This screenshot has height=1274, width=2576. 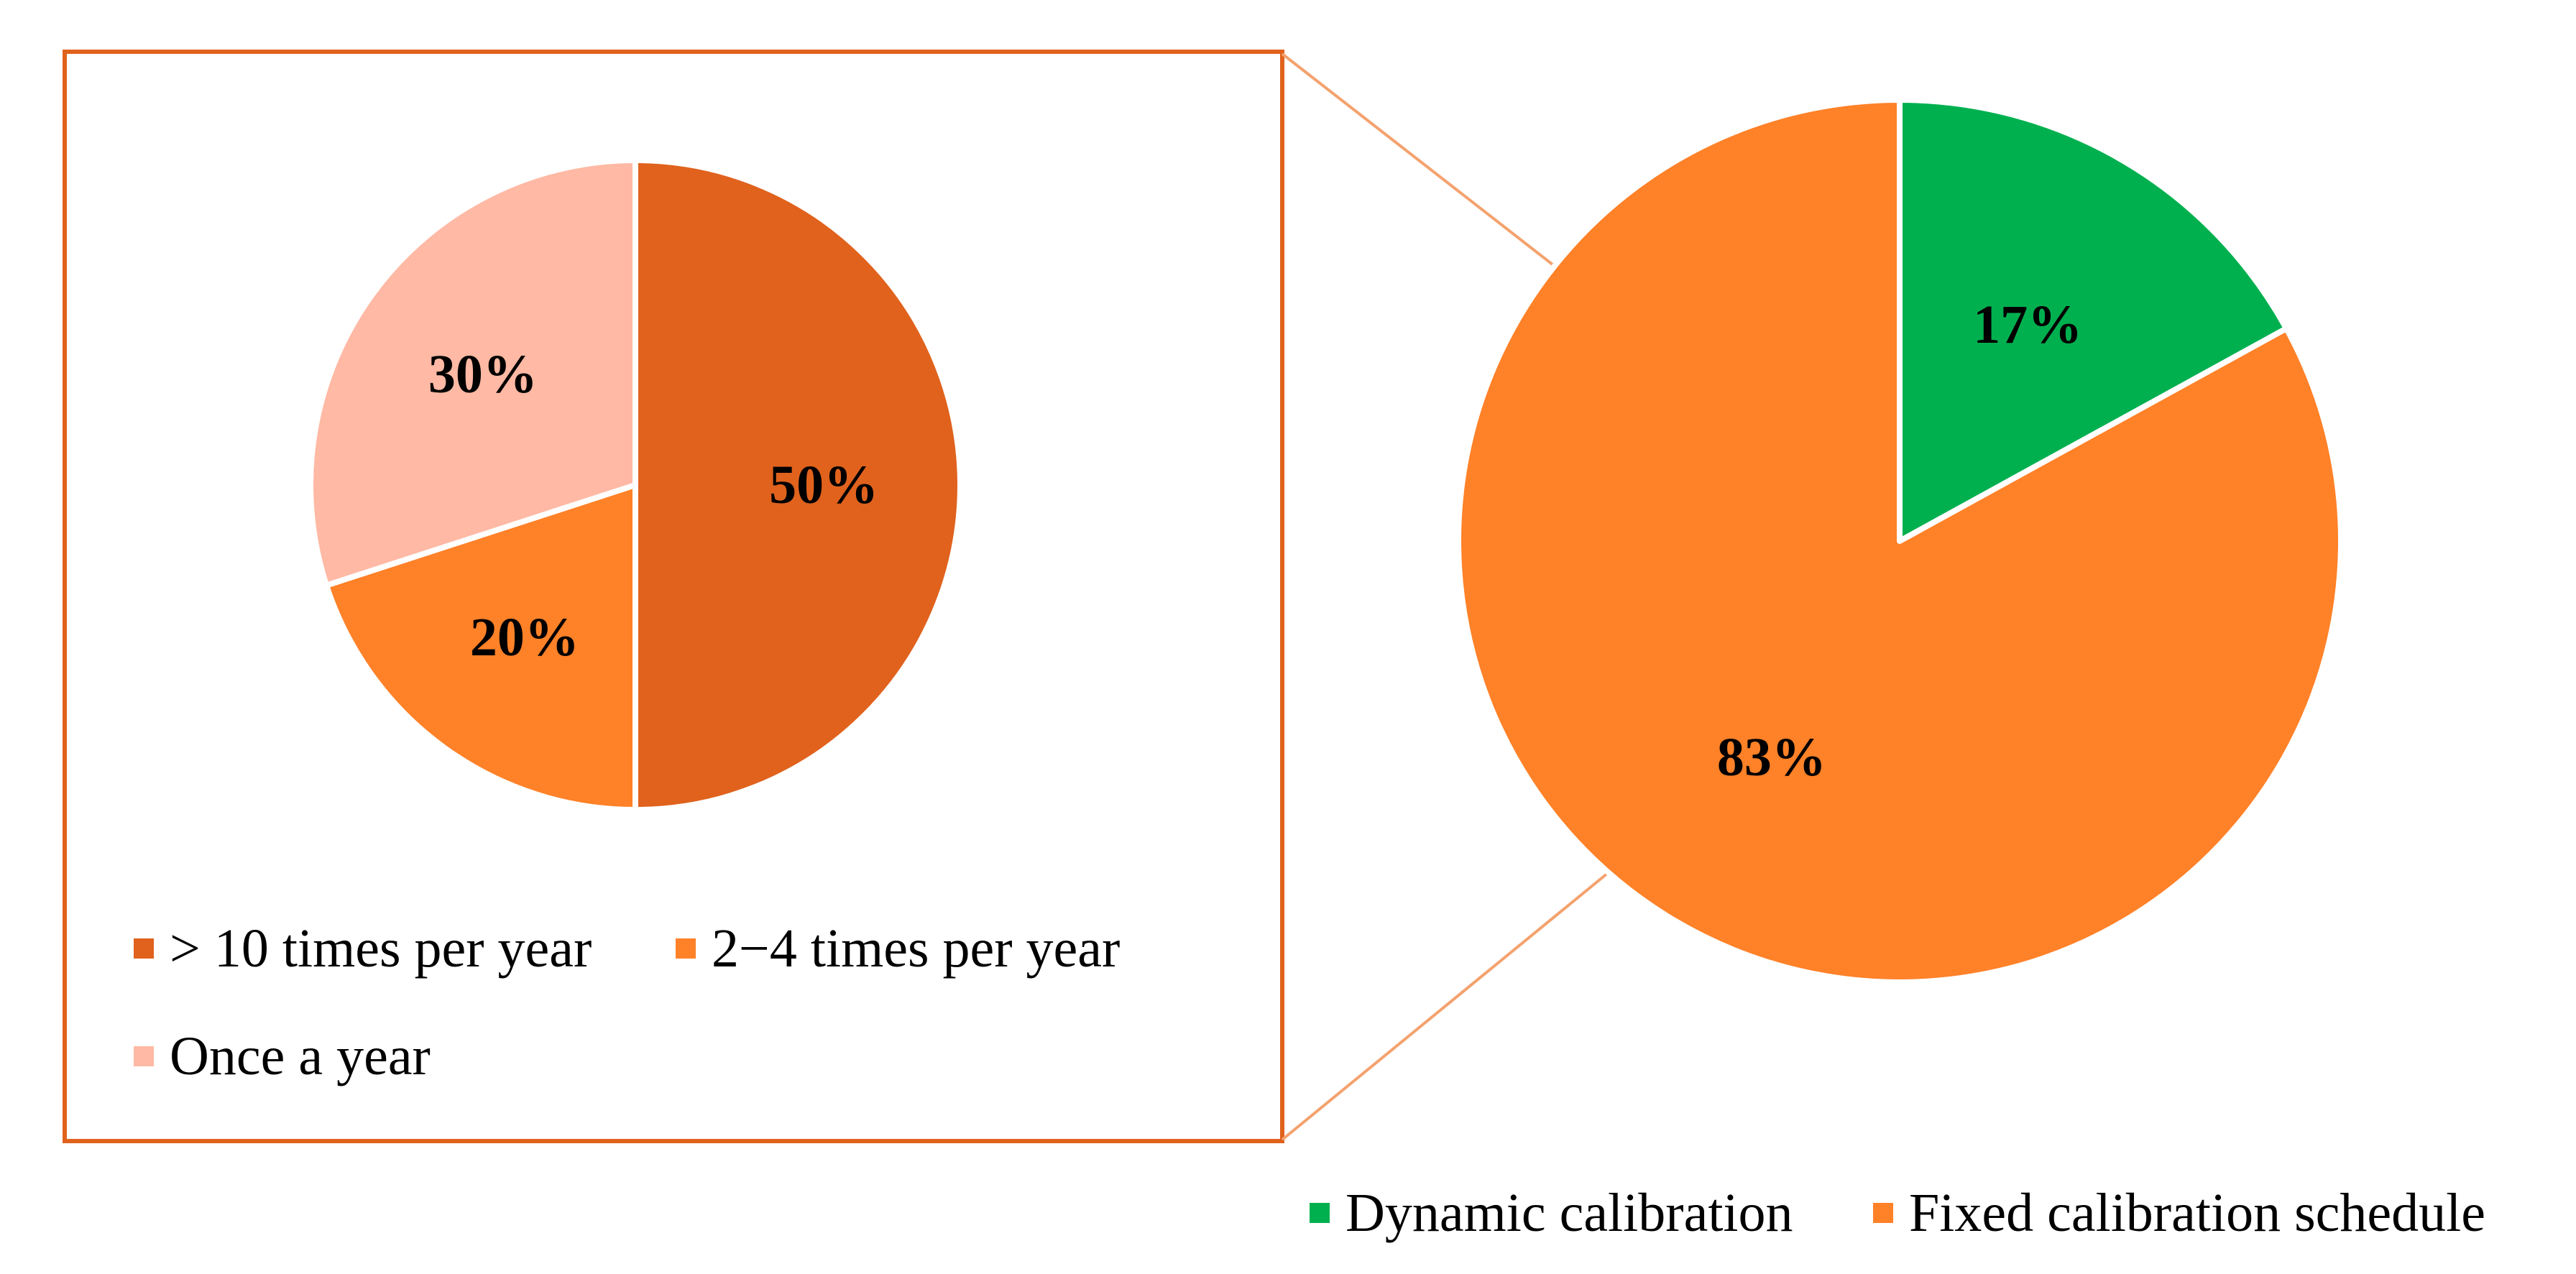 What do you see at coordinates (524, 638) in the screenshot?
I see `detail-data-label-2-4-times-per-year: 20%` at bounding box center [524, 638].